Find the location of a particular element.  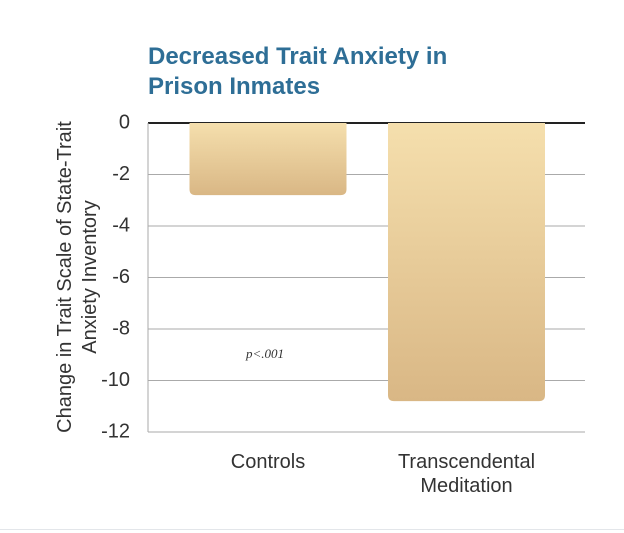

x-tick-label: Controls is located at coordinates (268, 462).